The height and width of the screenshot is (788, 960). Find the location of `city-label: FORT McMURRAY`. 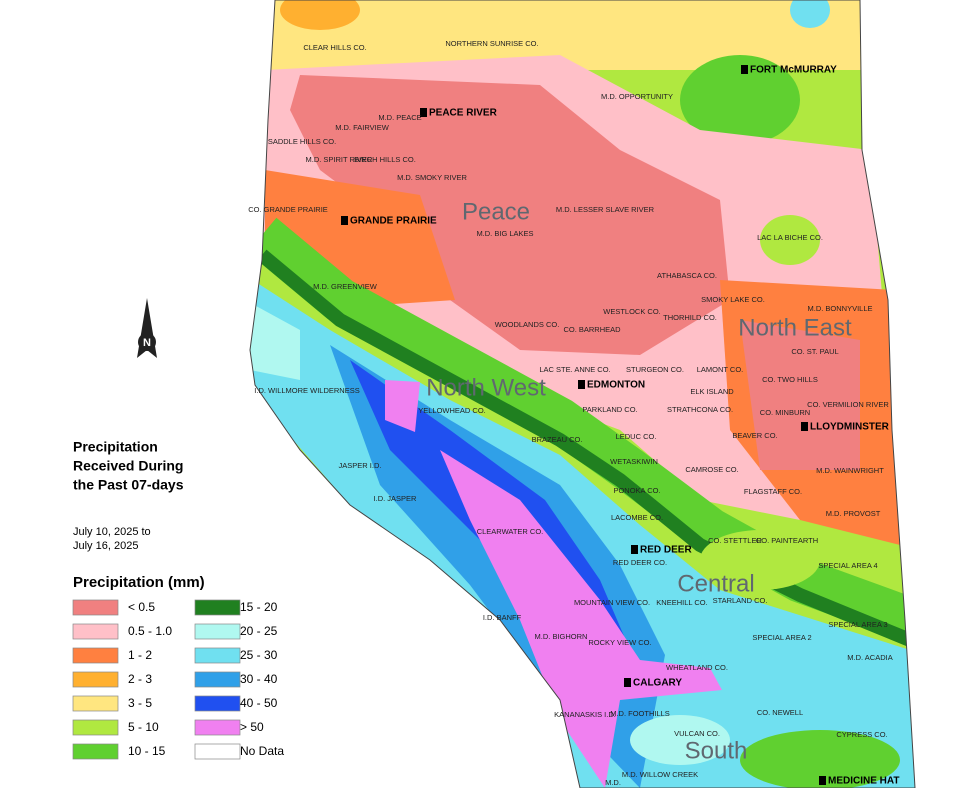

city-label: FORT McMURRAY is located at coordinates (793, 70).